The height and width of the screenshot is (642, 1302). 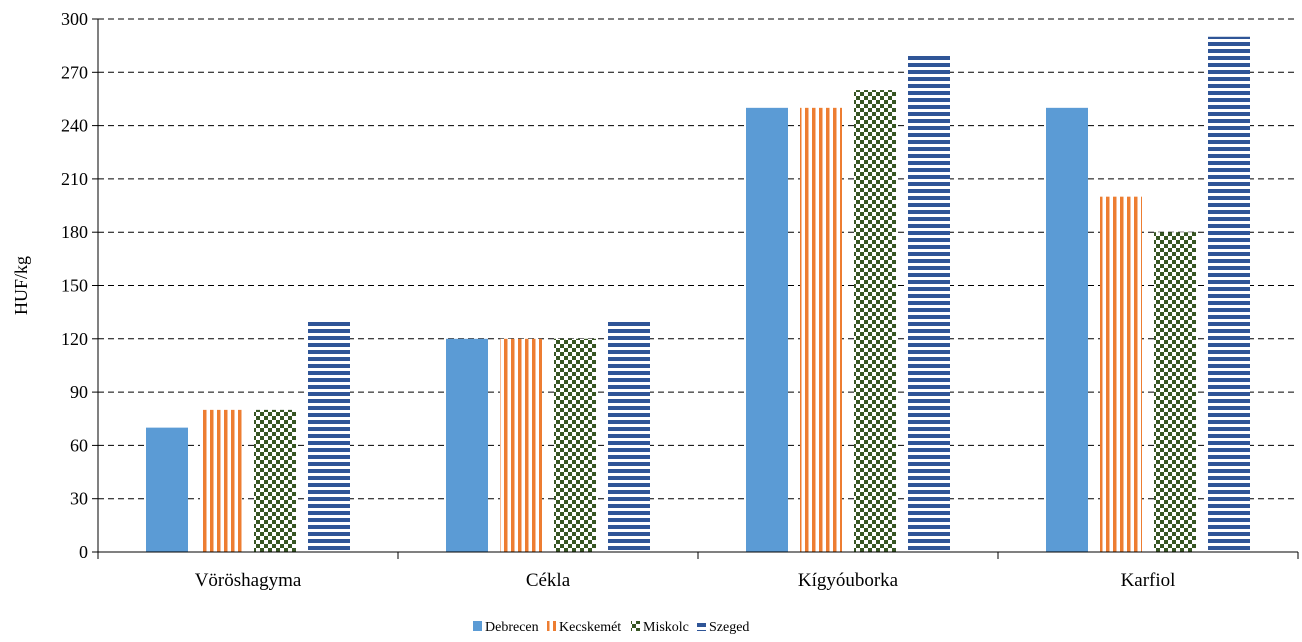 I want to click on y-axis-title: HUF/kg, so click(x=21, y=285).